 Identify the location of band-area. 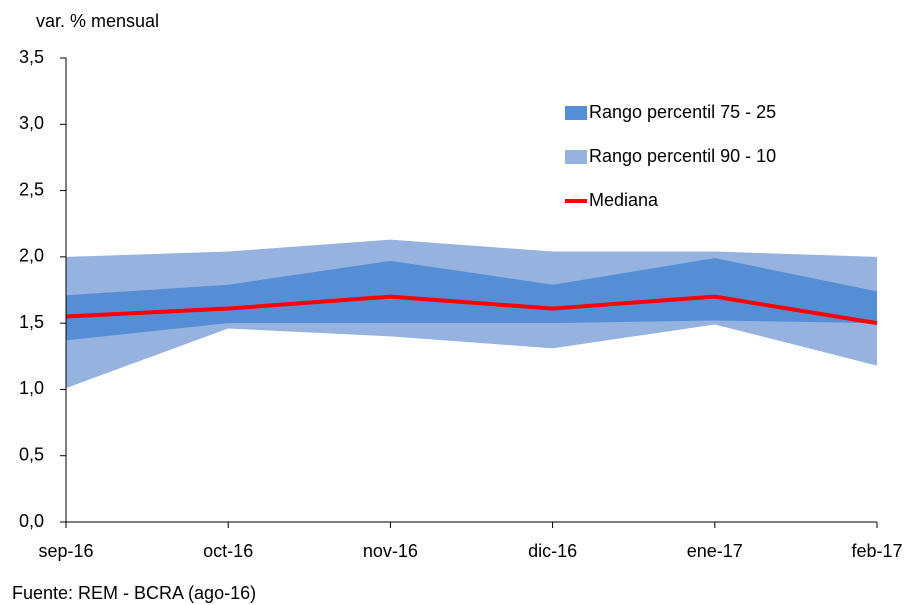
(471, 299).